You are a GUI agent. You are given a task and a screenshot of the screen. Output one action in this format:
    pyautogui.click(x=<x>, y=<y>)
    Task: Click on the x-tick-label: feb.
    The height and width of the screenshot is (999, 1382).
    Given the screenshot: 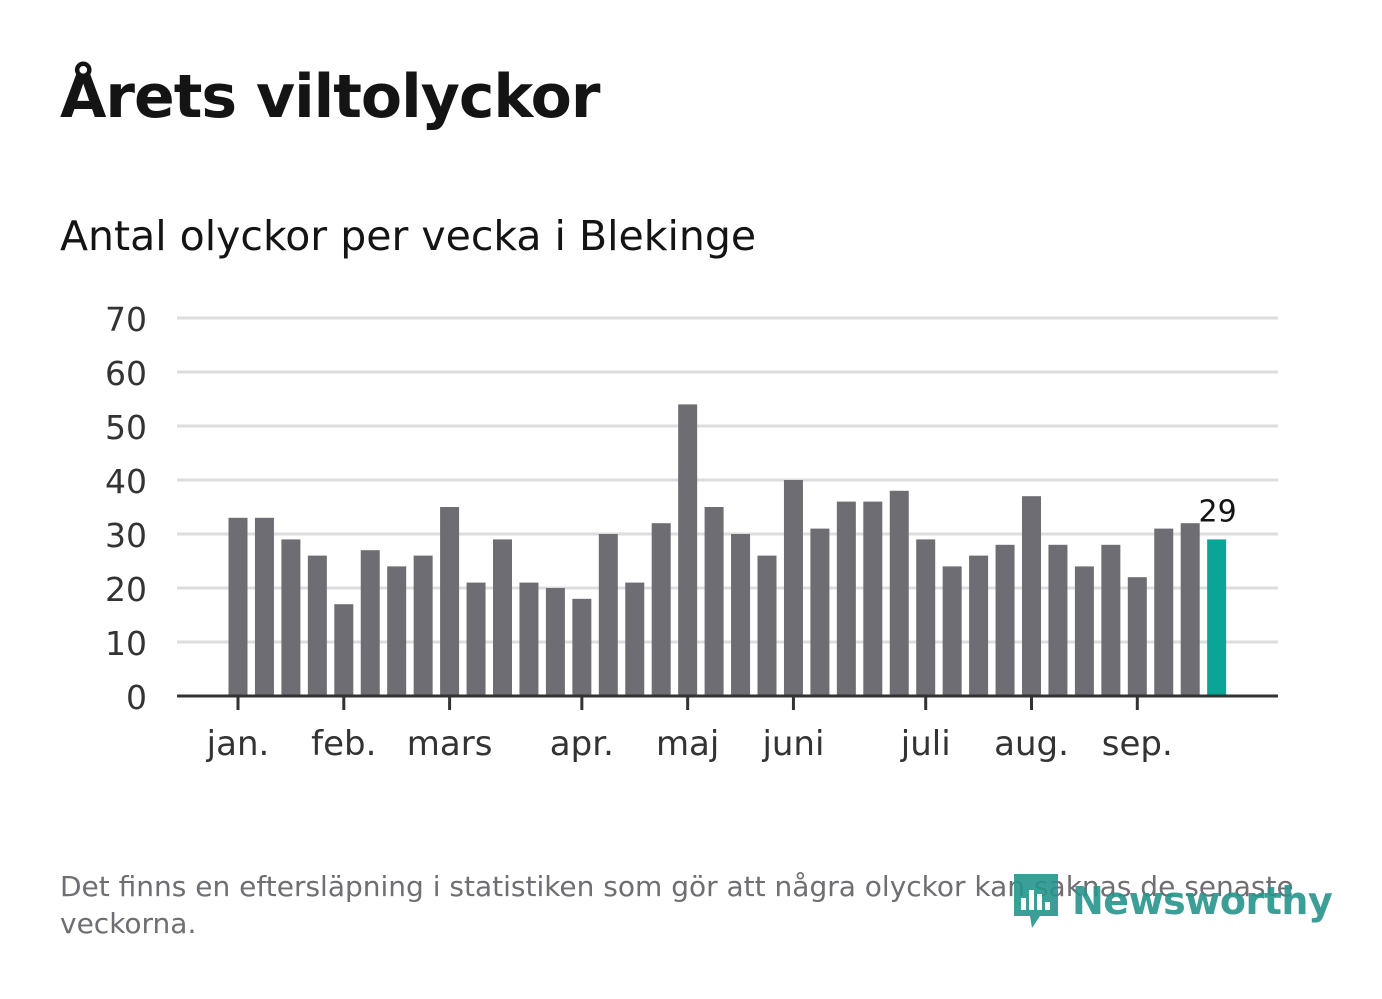 What is the action you would take?
    pyautogui.click(x=343, y=744)
    